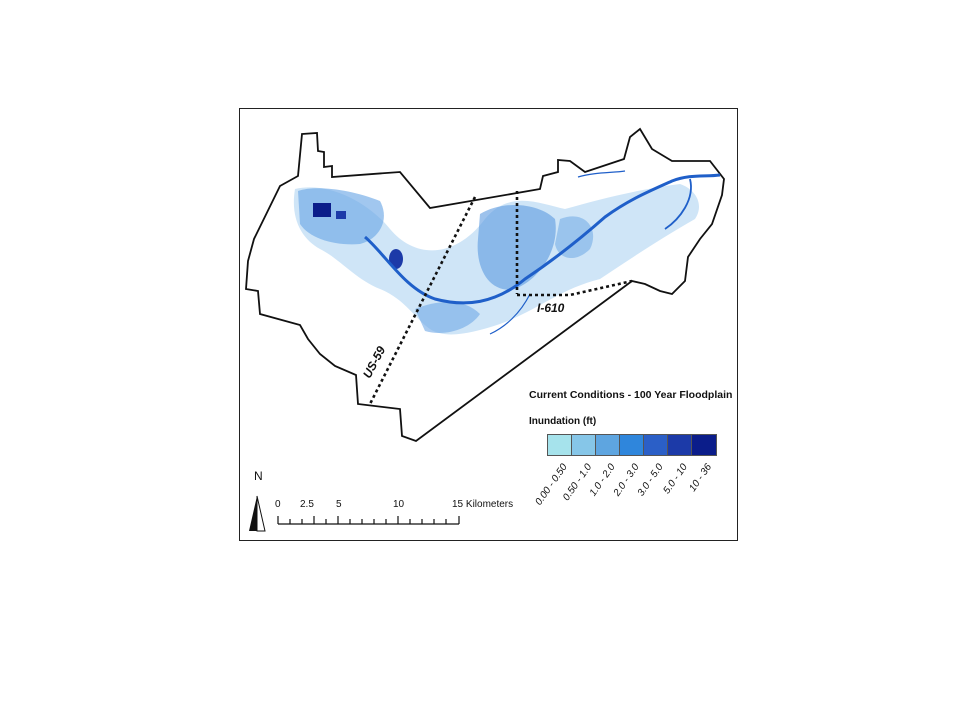 The image size is (960, 720). I want to click on legend-title: Current Conditions - 100 Year Floodplain, so click(631, 395).